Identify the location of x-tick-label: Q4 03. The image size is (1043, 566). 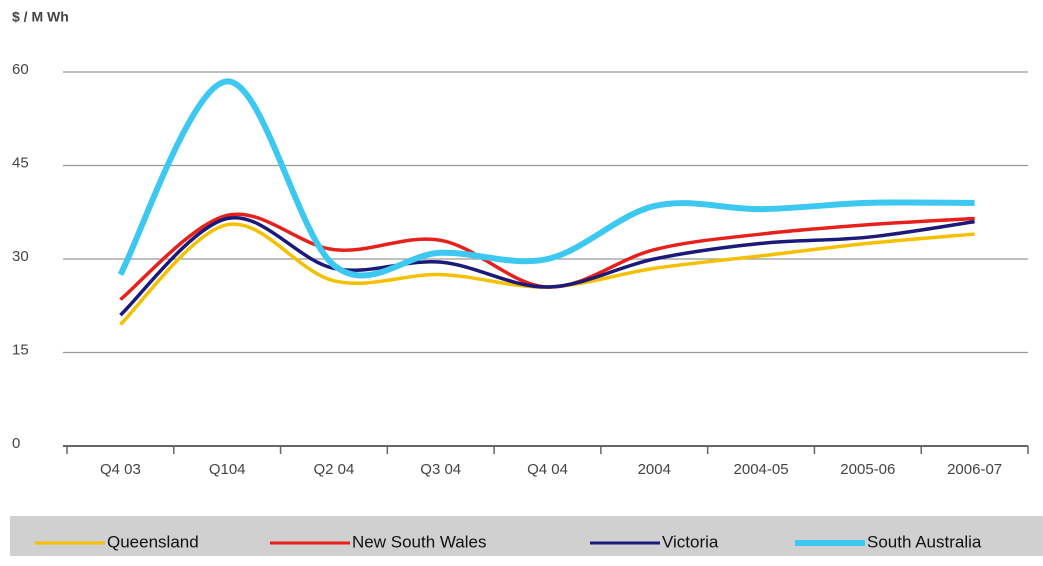
(120, 469).